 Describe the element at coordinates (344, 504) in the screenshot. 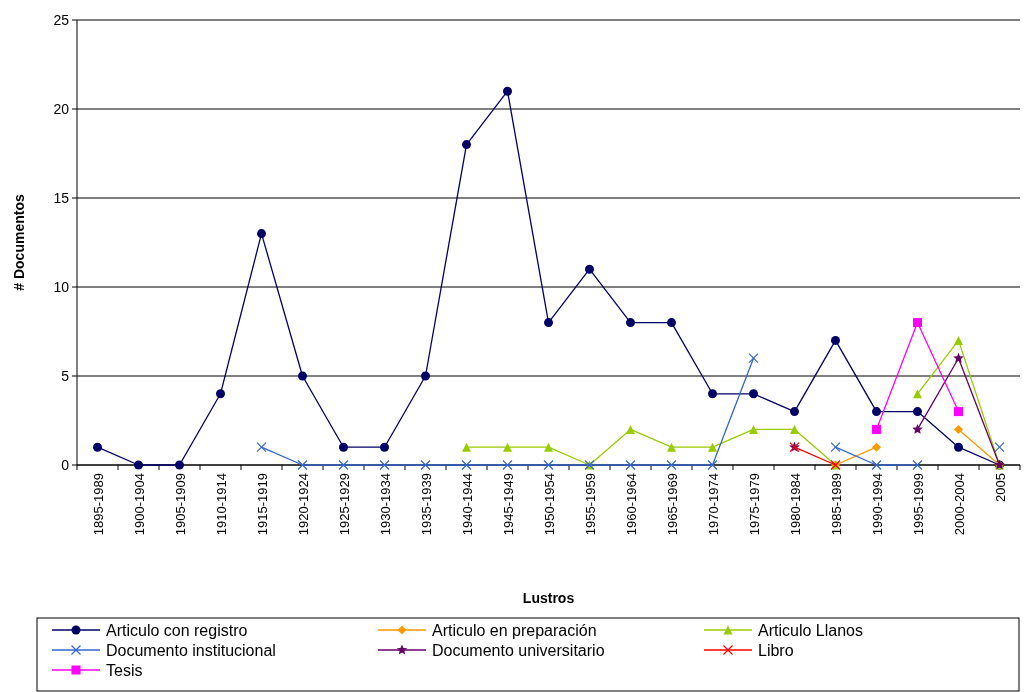

I see `x-tick-label: 1925-1929` at that location.